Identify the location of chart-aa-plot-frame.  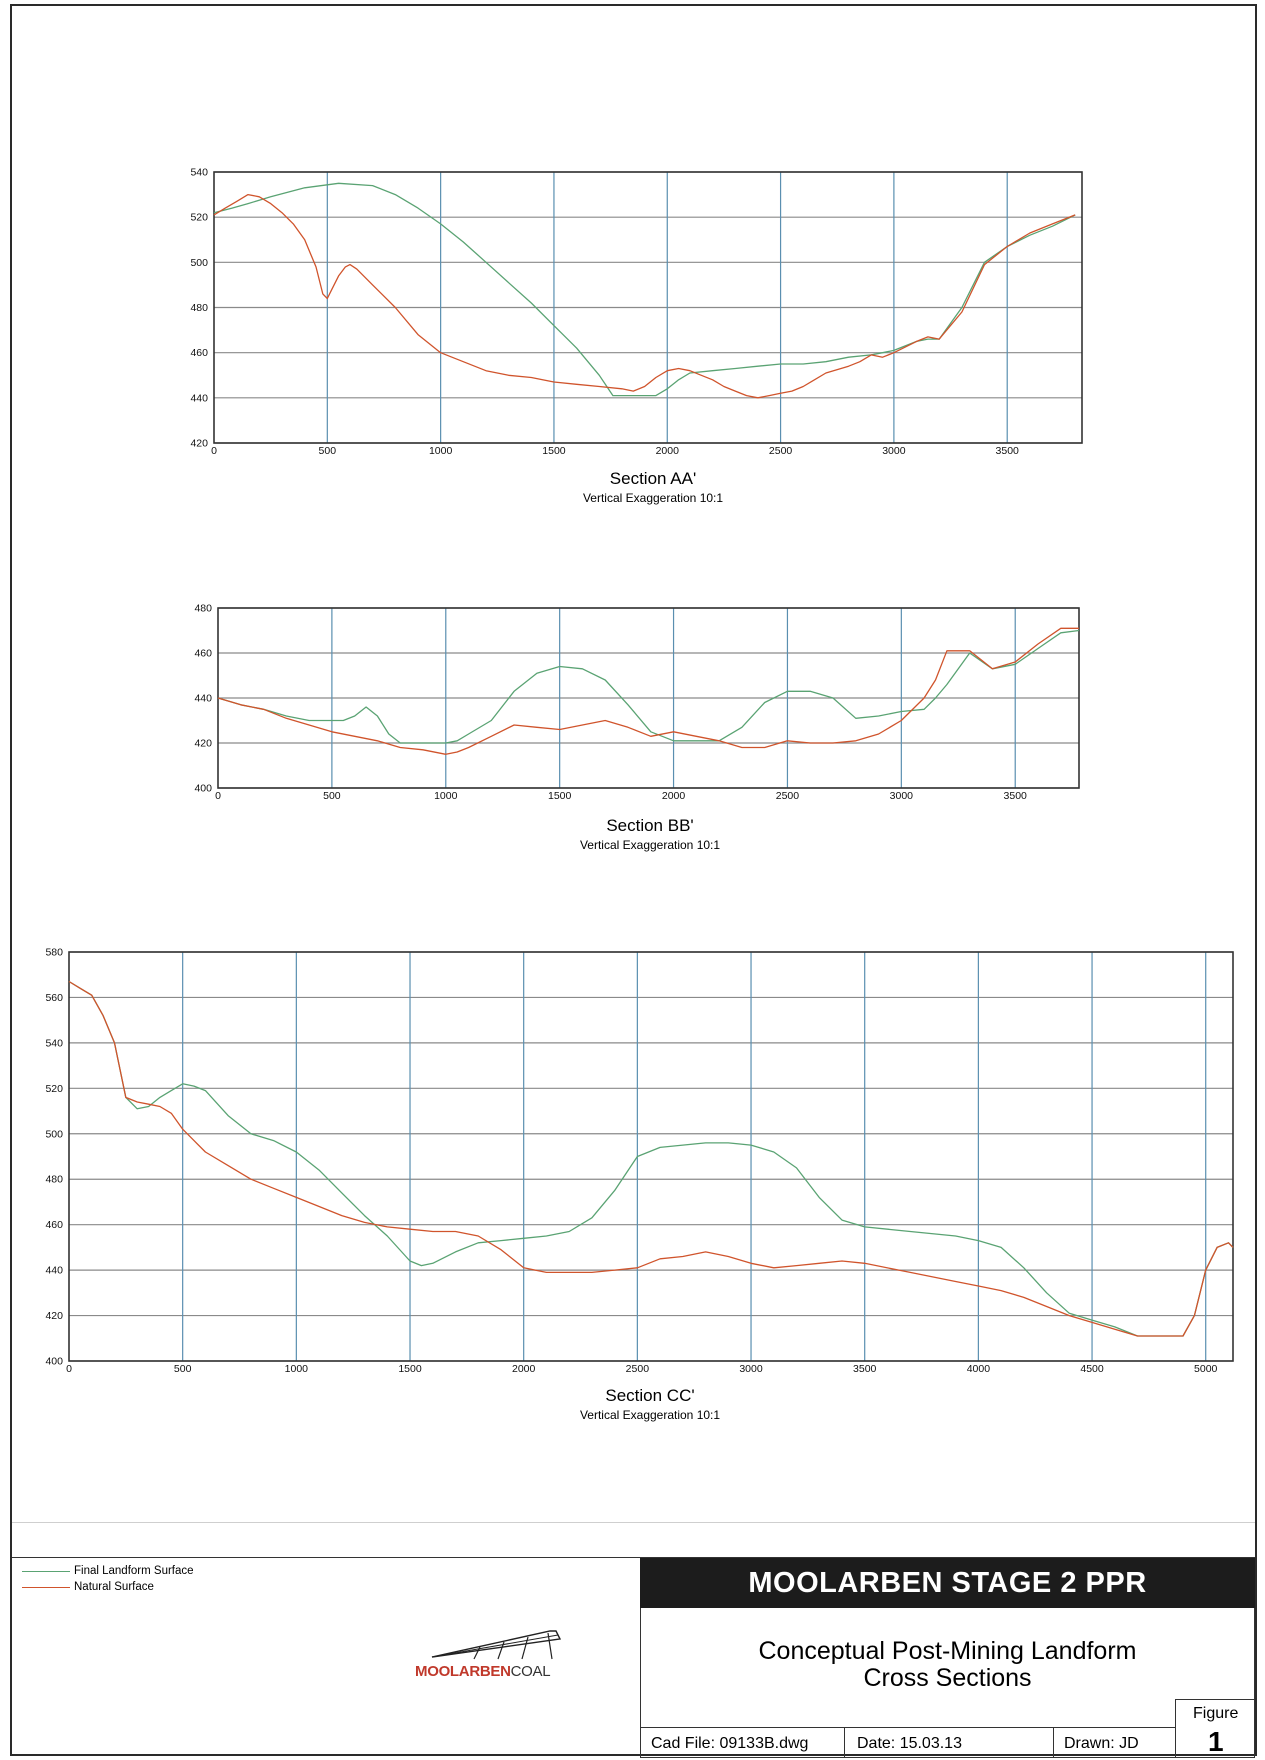
(648, 307).